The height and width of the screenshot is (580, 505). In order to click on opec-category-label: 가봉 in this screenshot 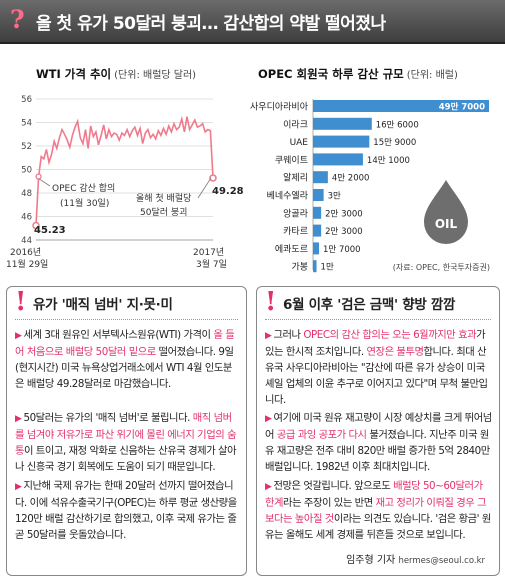, I will do `click(299, 267)`.